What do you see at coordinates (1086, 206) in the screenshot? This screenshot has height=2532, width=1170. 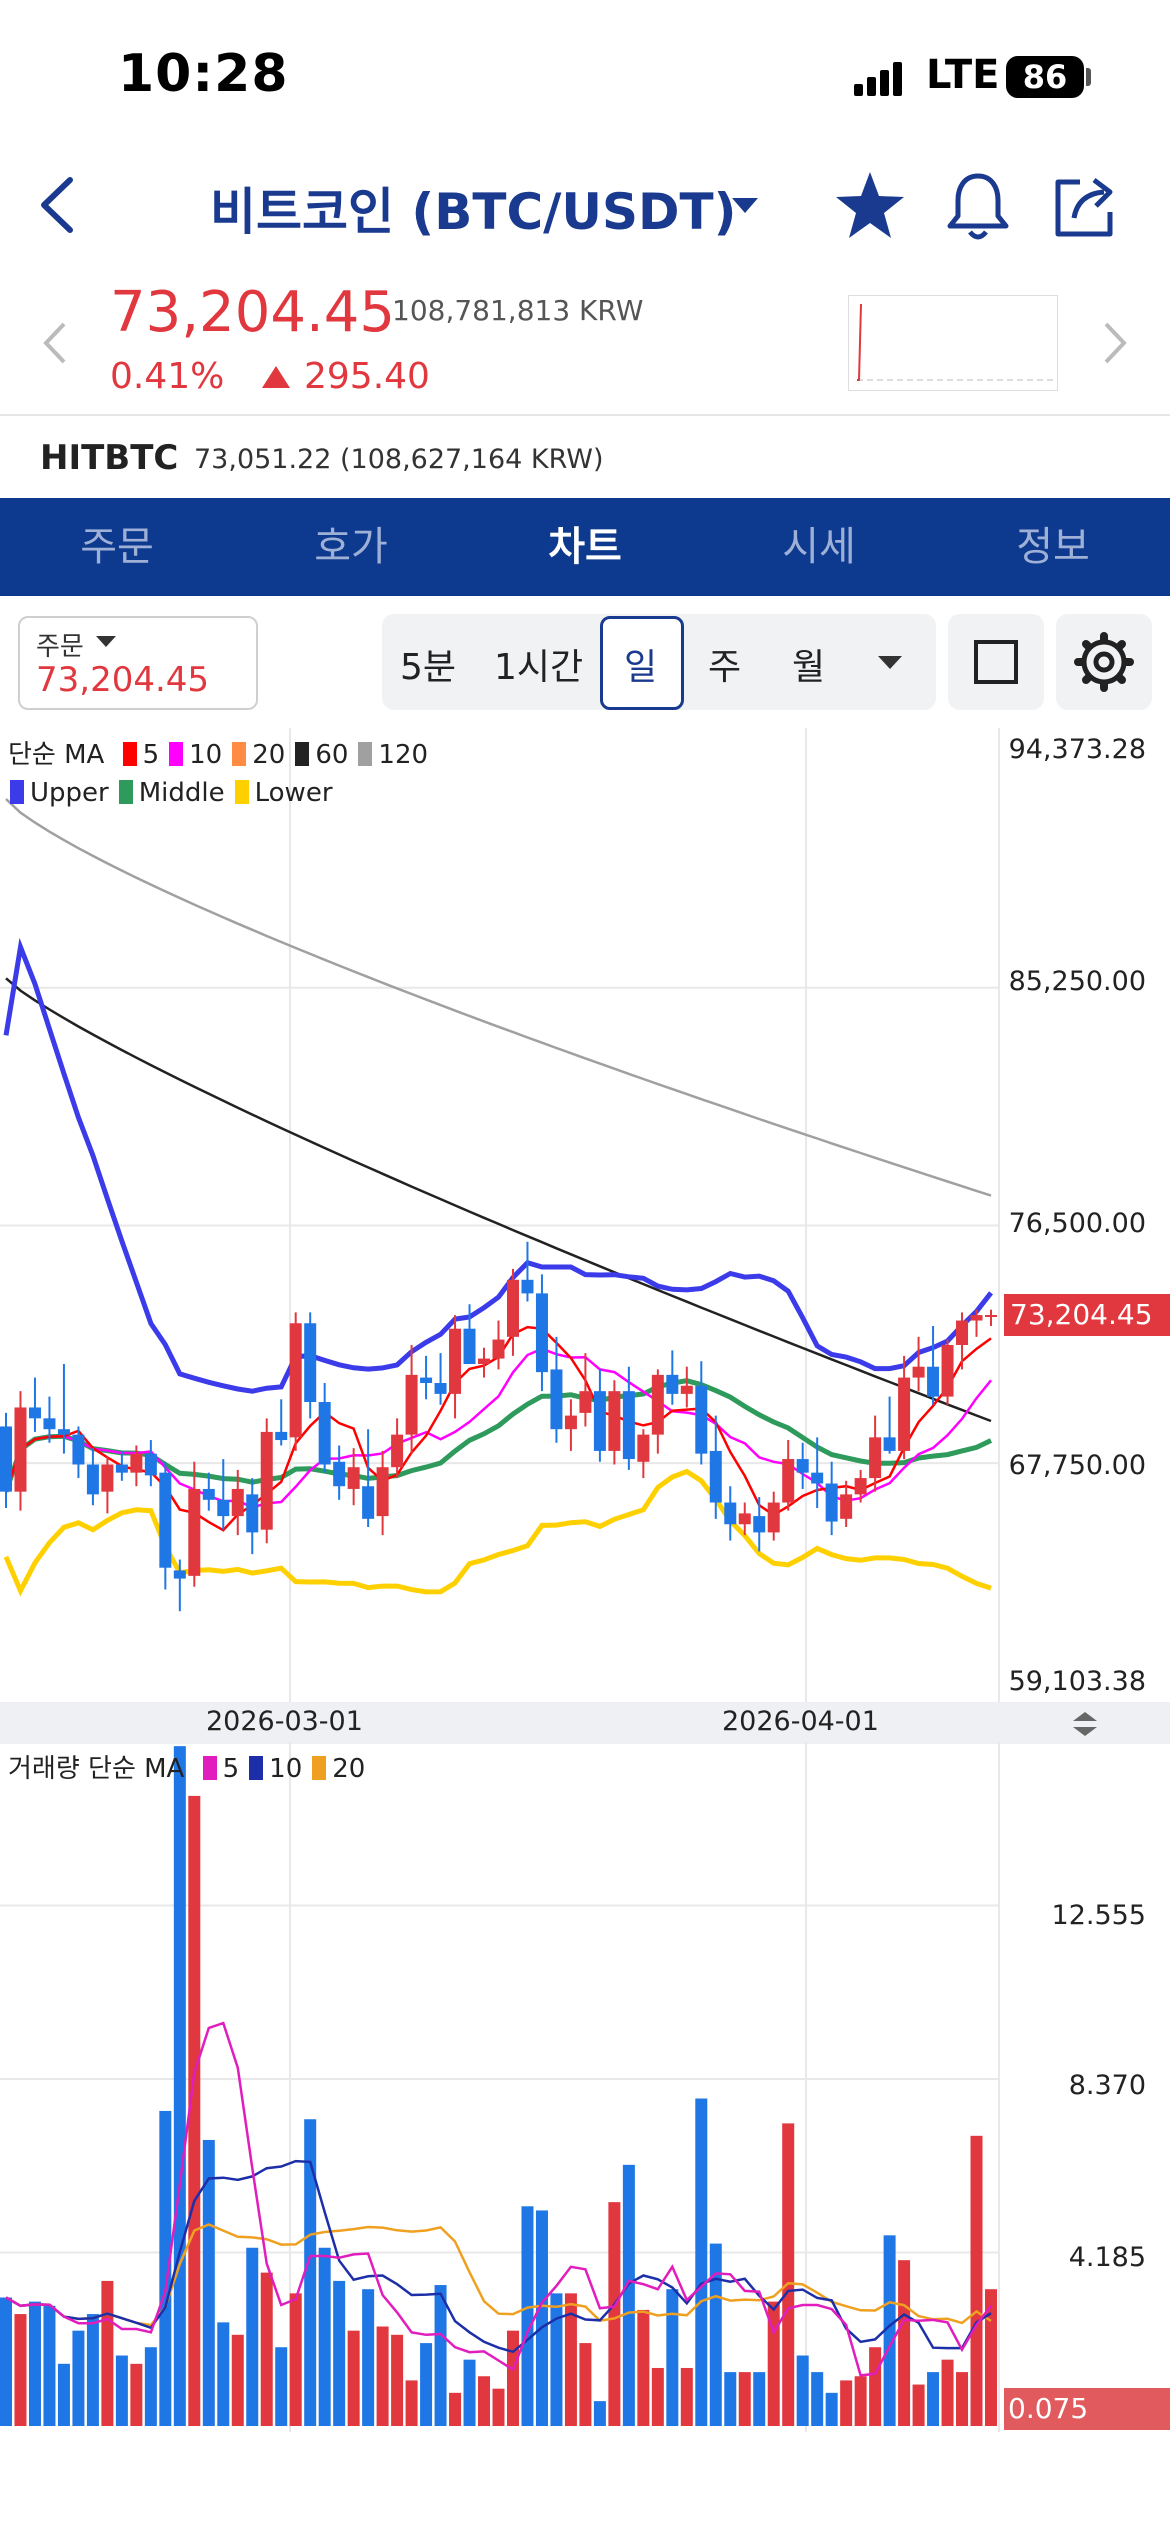 I see `share-button` at bounding box center [1086, 206].